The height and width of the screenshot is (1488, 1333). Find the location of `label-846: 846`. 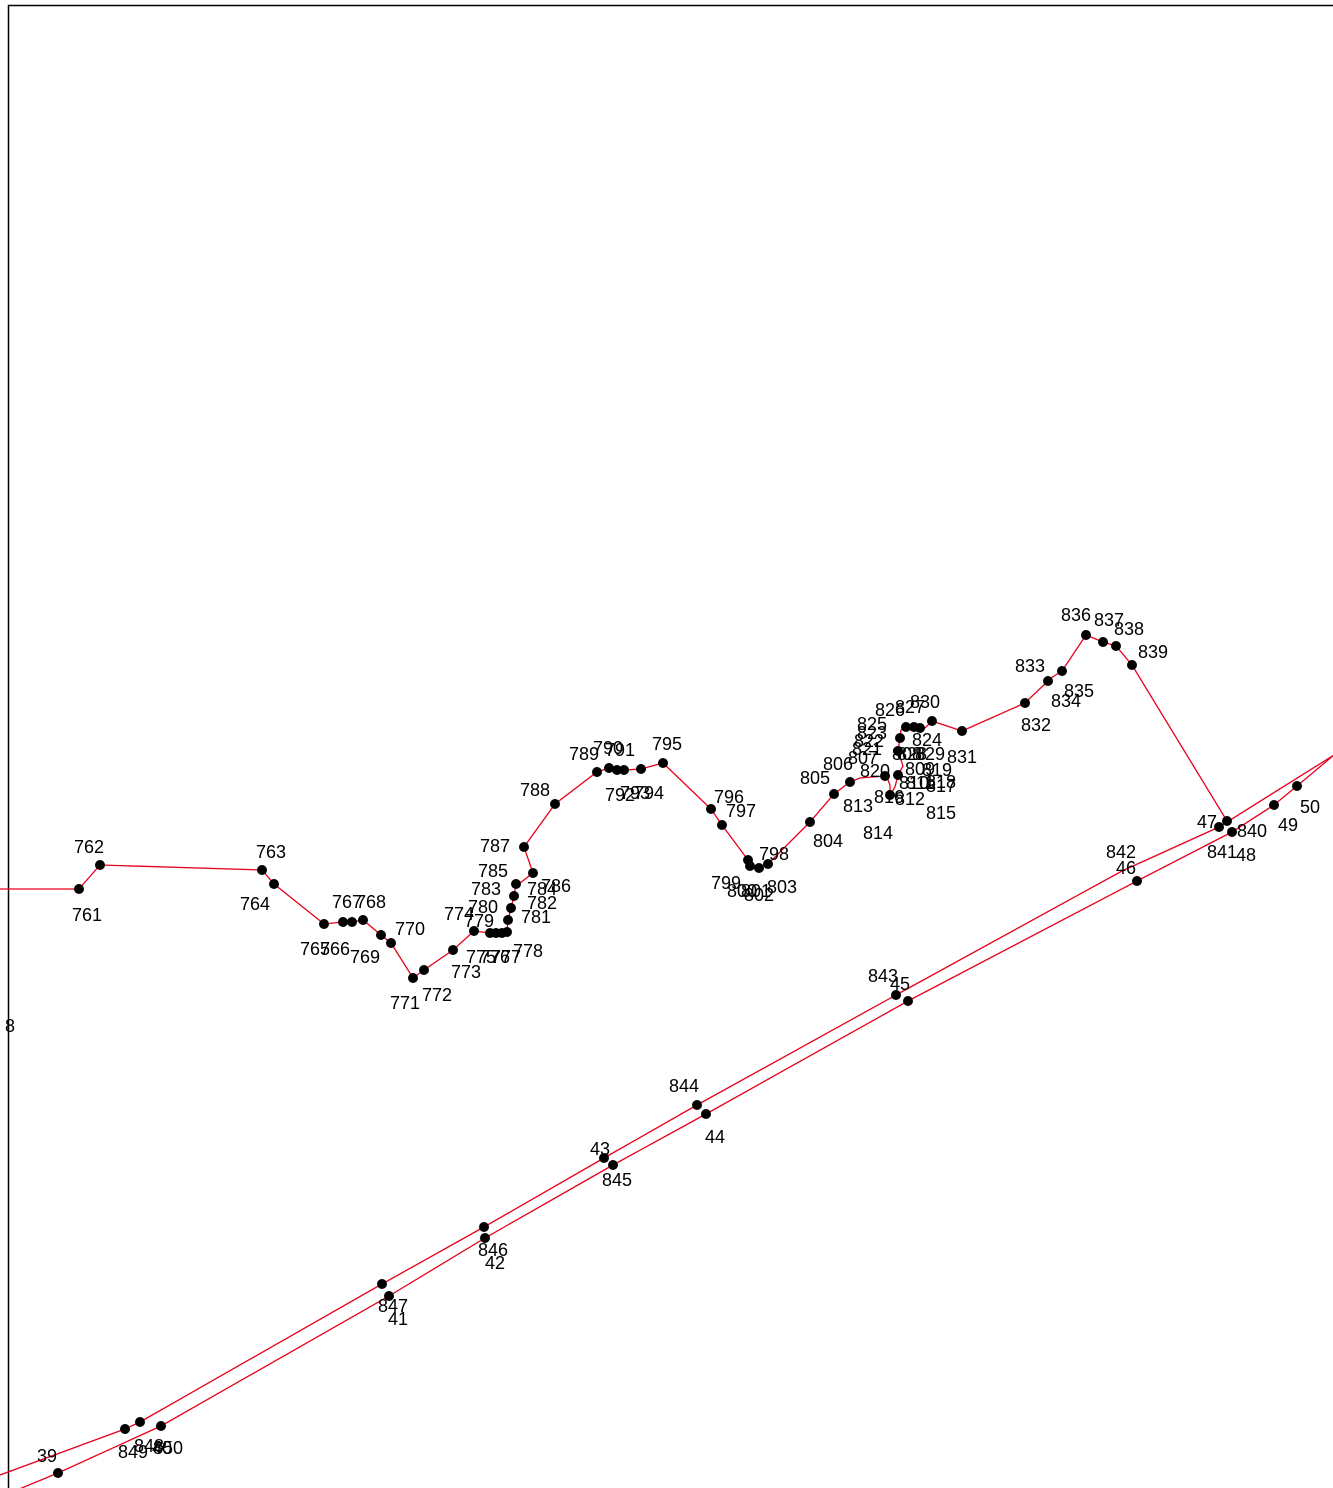

label-846: 846 is located at coordinates (493, 1250).